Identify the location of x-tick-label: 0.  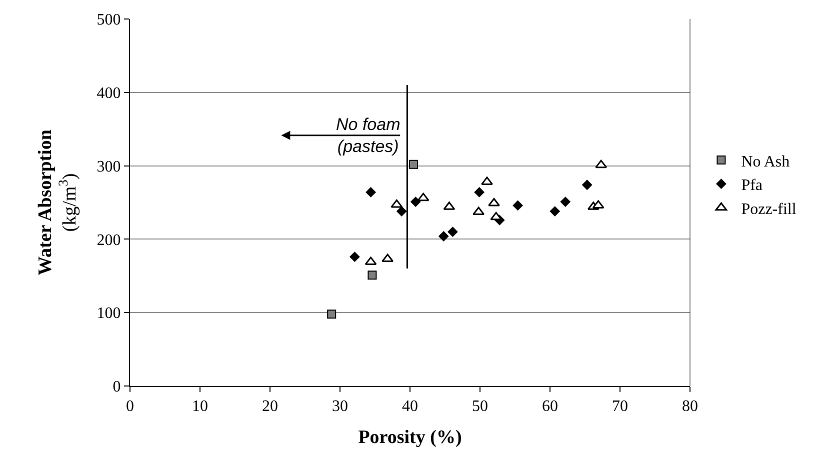
(130, 407).